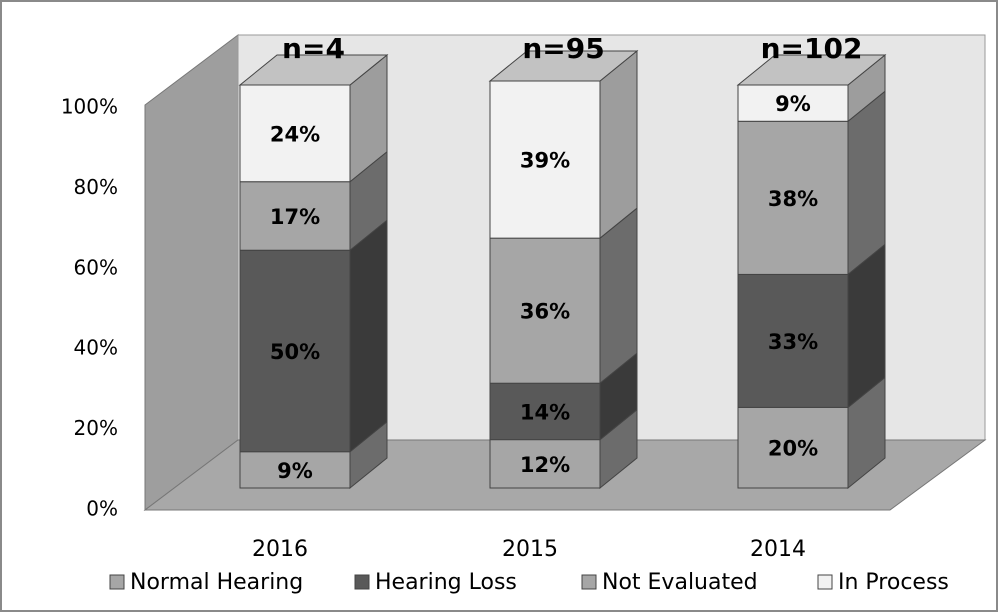  I want to click on y-tick-label: 100%, so click(89, 107).